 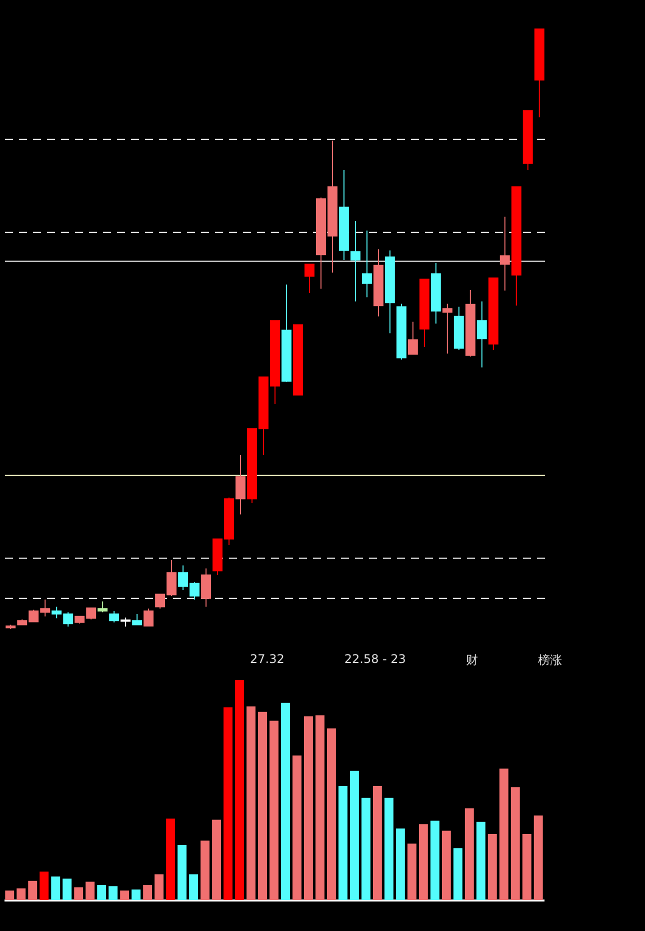 What do you see at coordinates (375, 660) in the screenshot?
I see `text: 22.58 - 23` at bounding box center [375, 660].